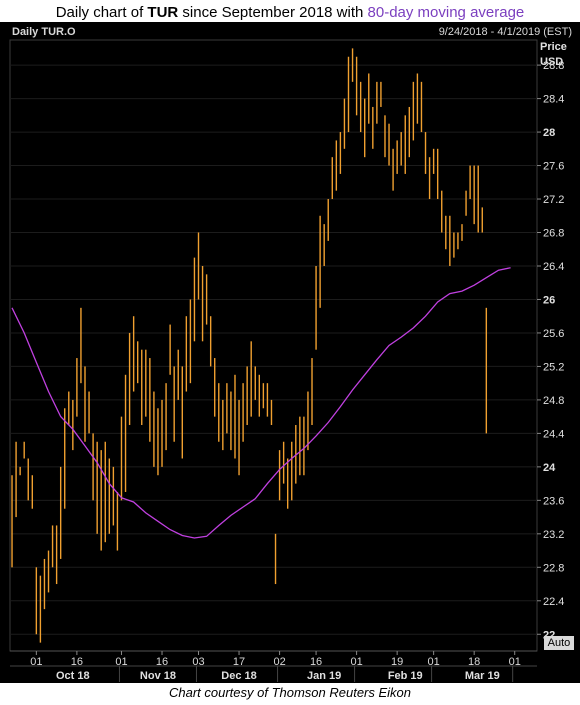  Describe the element at coordinates (73, 676) in the screenshot. I see `x-month-label: Oct 18` at that location.